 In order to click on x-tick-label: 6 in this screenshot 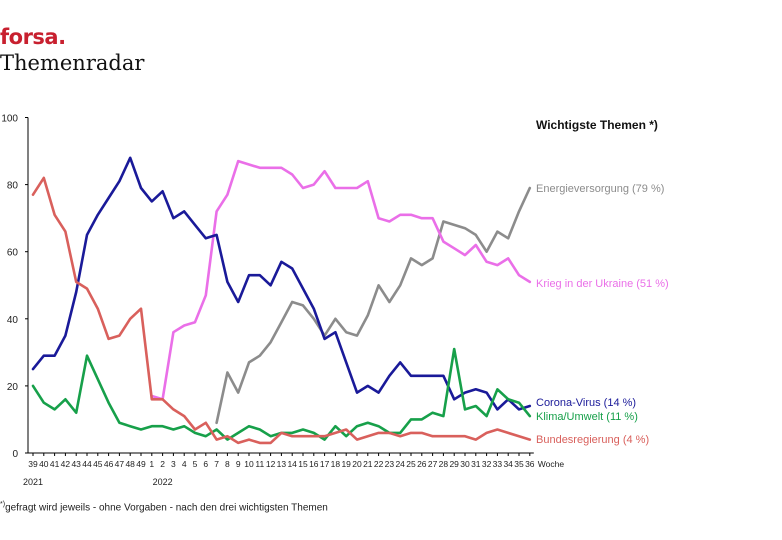, I will do `click(205, 464)`.